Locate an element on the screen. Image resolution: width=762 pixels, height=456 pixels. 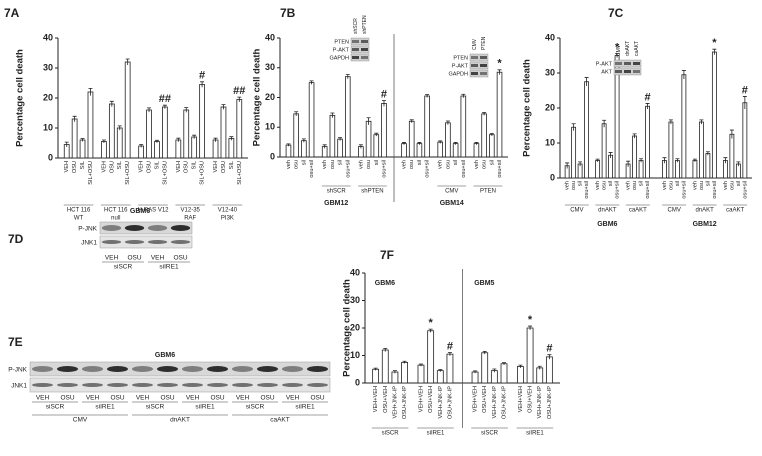
inset-row-label: GAPDH is located at coordinates (339, 58).